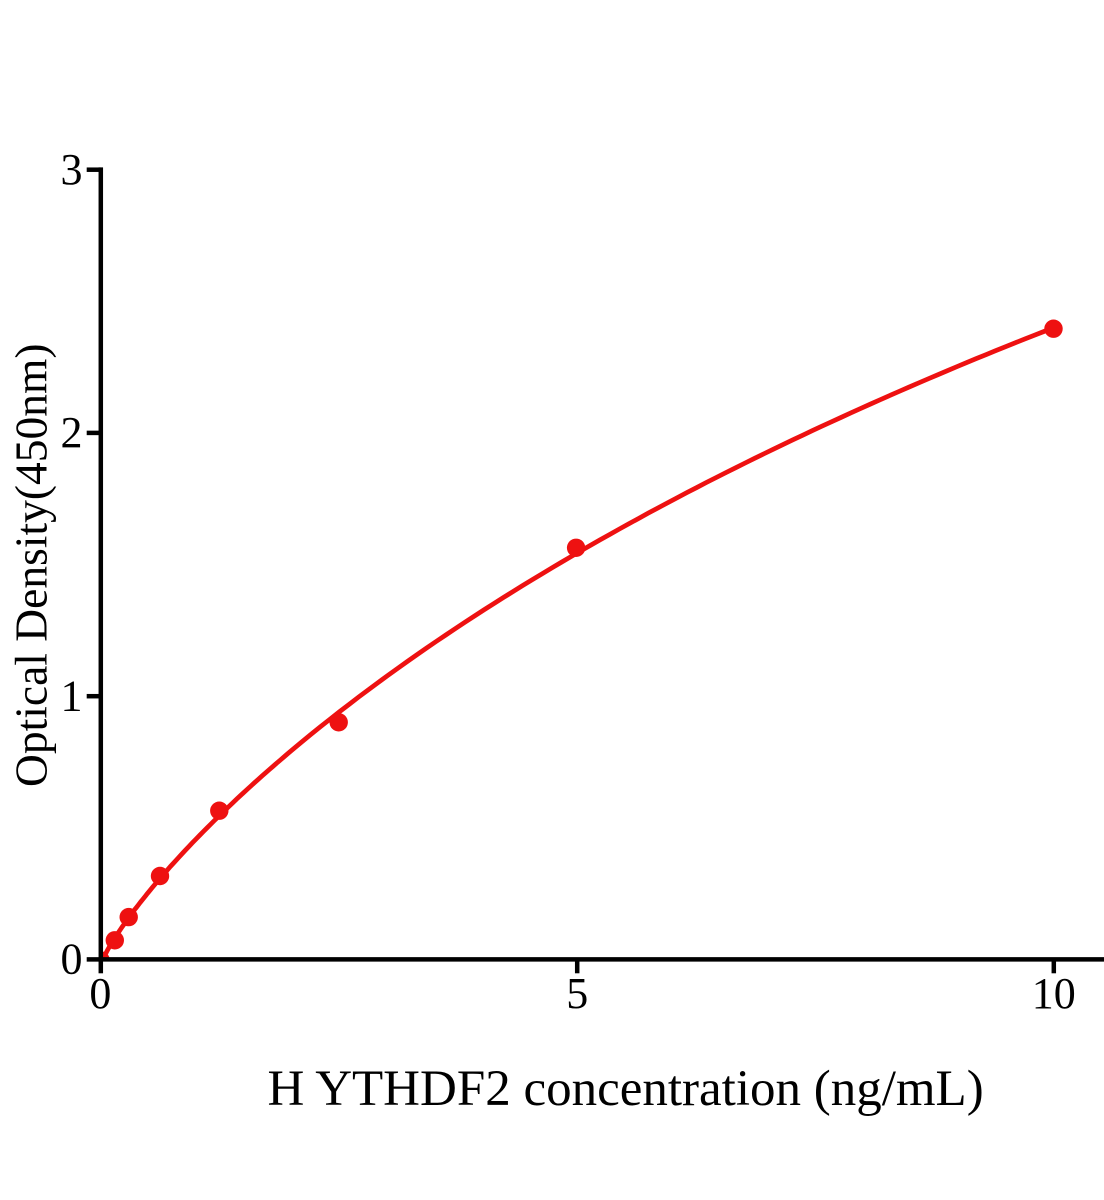 Image resolution: width=1104 pixels, height=1200 pixels. What do you see at coordinates (626, 1089) in the screenshot?
I see `svg-text: H YTHDF2 concentration (ng/mL)` at bounding box center [626, 1089].